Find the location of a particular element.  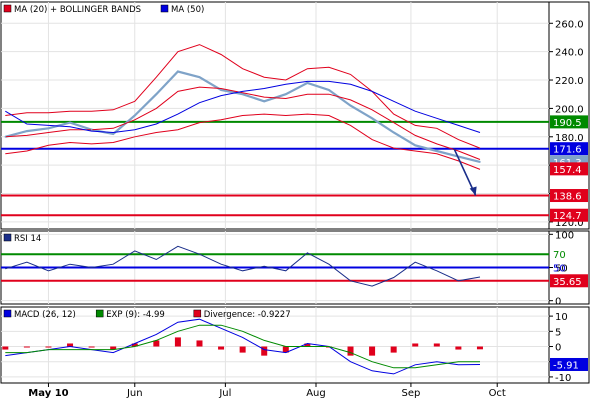

price-tick-label: 240.0 is located at coordinates (569, 53).